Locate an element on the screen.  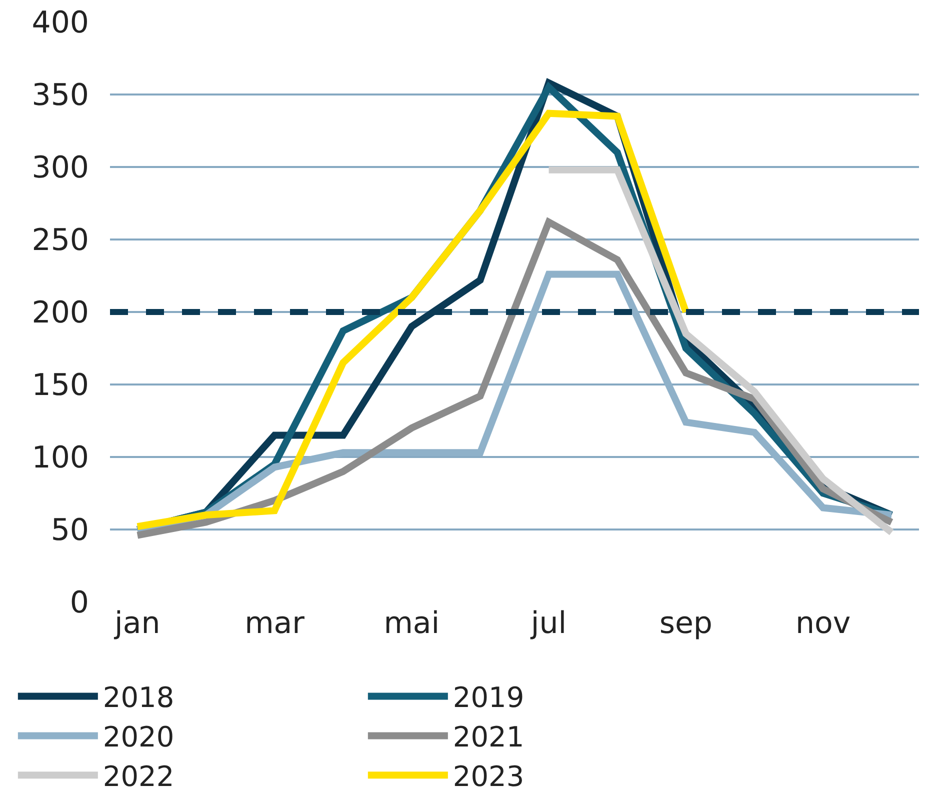
x-tick-label: jan is located at coordinates (137, 623).